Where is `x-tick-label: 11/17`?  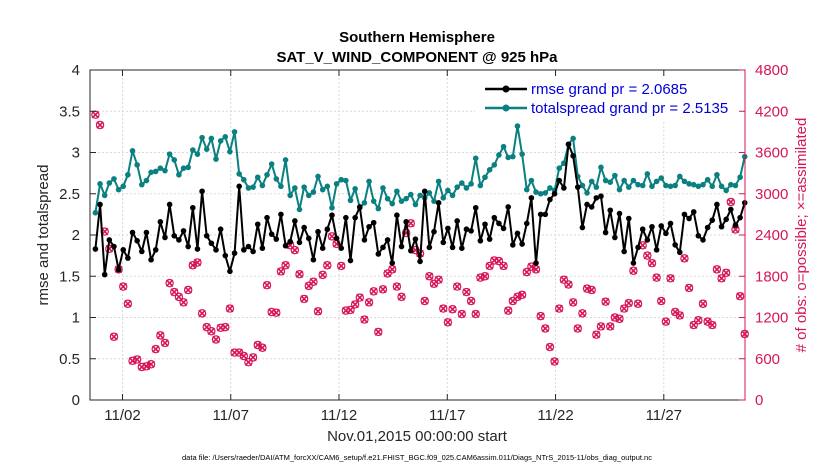 x-tick-label: 11/17 is located at coordinates (447, 415).